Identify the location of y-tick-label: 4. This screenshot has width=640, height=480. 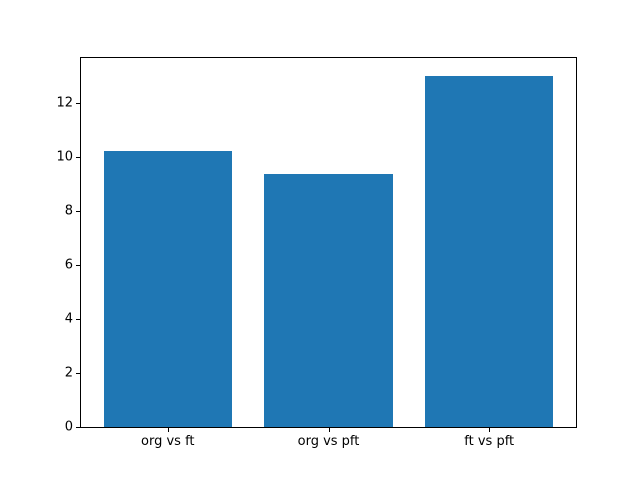
(68, 319).